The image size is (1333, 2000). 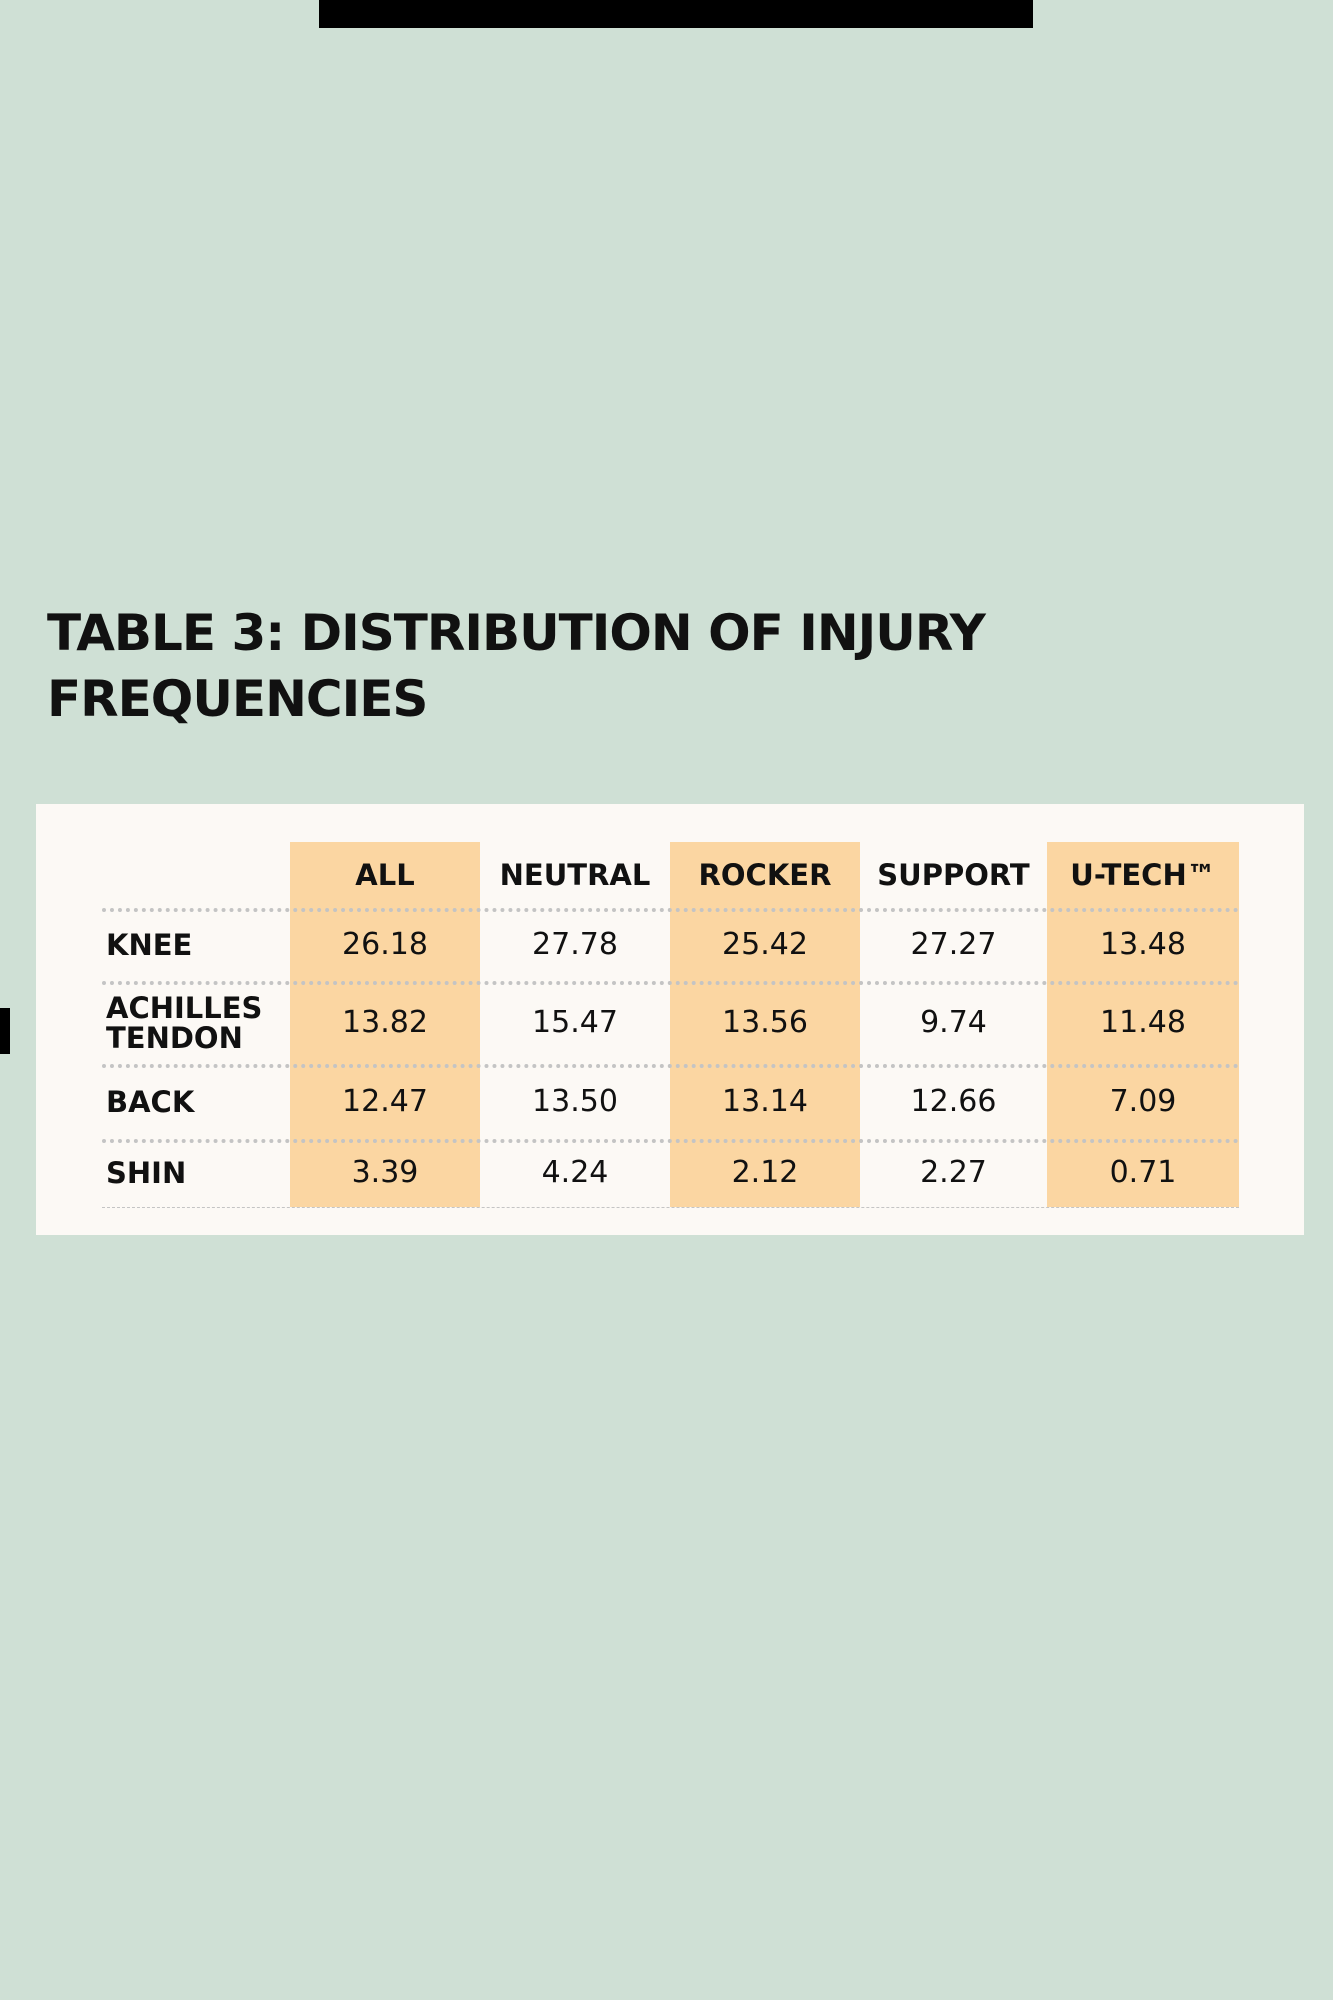 I want to click on row-label: SHIN, so click(x=146, y=1173).